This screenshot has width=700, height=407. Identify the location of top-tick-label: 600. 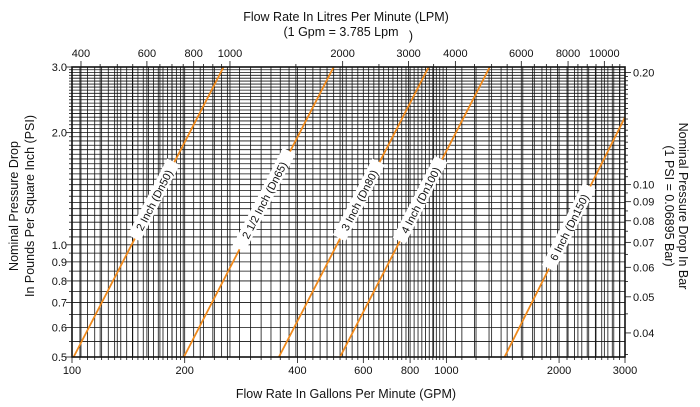
(147, 54).